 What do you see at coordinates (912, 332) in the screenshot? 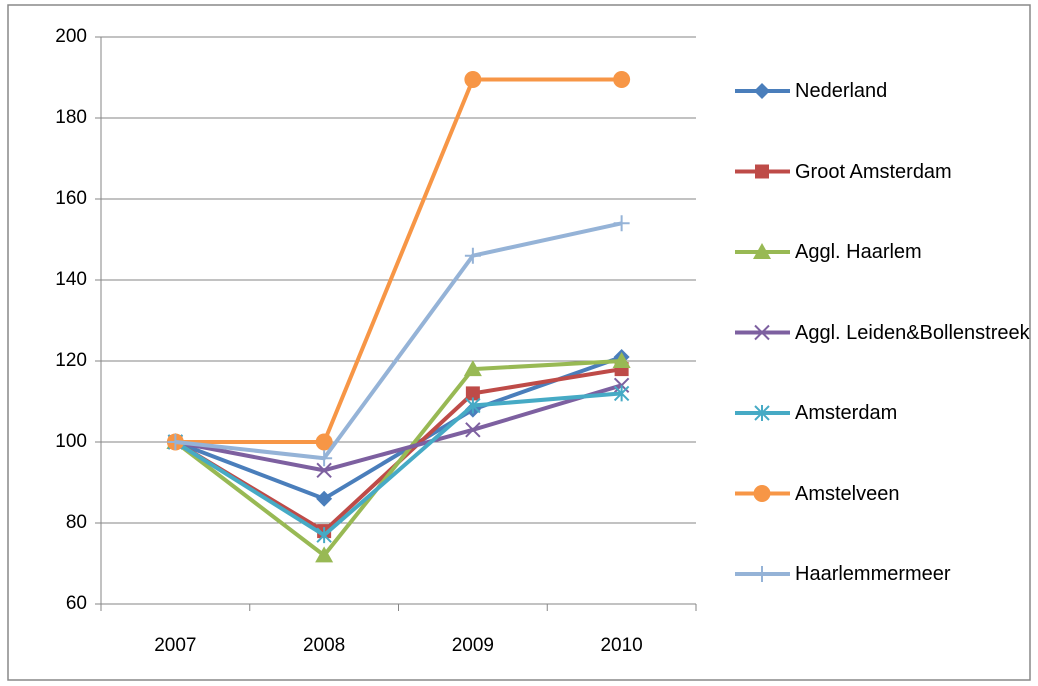
I see `legend-label: Aggl. Leiden&Bollenstreek` at bounding box center [912, 332].